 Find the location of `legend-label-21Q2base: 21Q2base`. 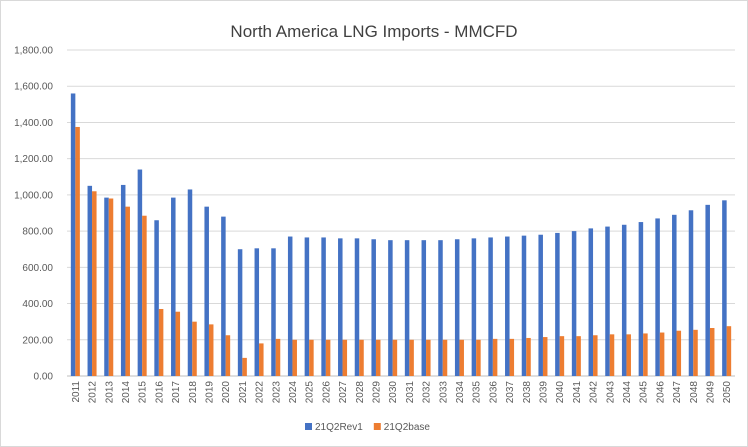

legend-label-21Q2base: 21Q2base is located at coordinates (407, 427).